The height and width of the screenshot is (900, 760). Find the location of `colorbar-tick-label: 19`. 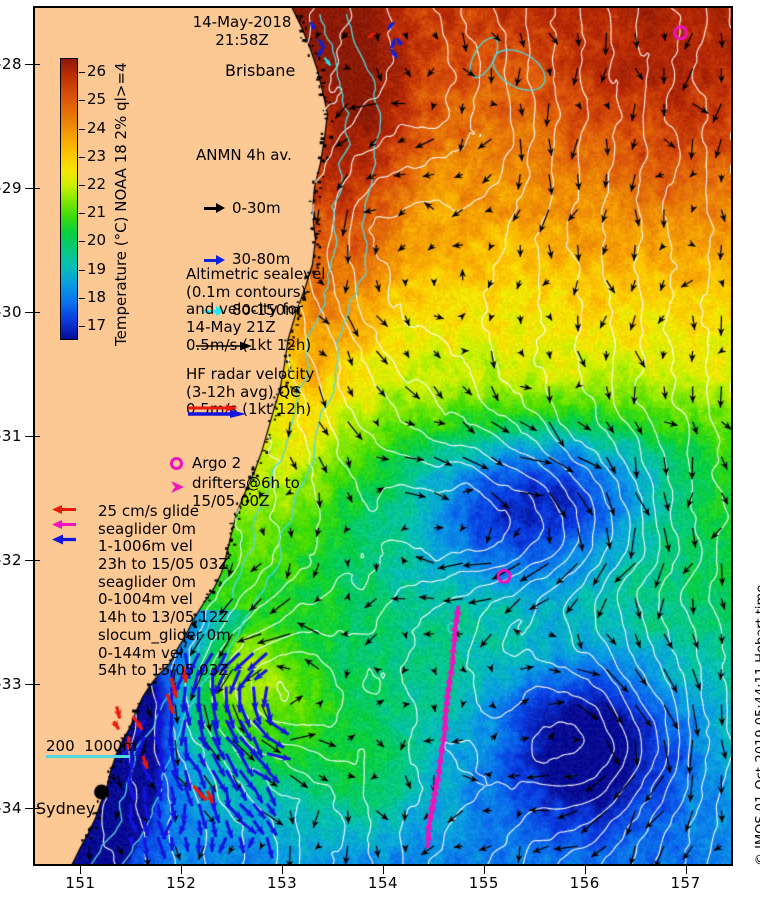

colorbar-tick-label: 19 is located at coordinates (97, 268).